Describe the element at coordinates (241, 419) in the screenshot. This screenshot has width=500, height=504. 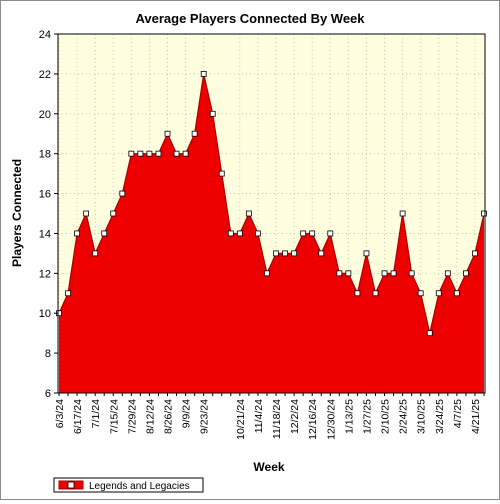
I see `x-tick-label: 10/21/24` at that location.